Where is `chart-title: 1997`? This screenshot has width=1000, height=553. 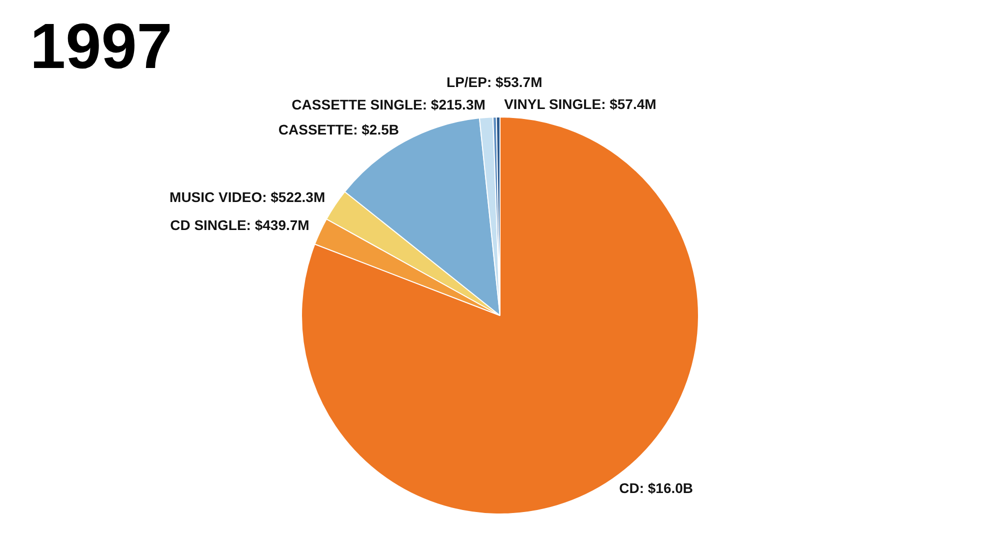 chart-title: 1997 is located at coordinates (101, 46).